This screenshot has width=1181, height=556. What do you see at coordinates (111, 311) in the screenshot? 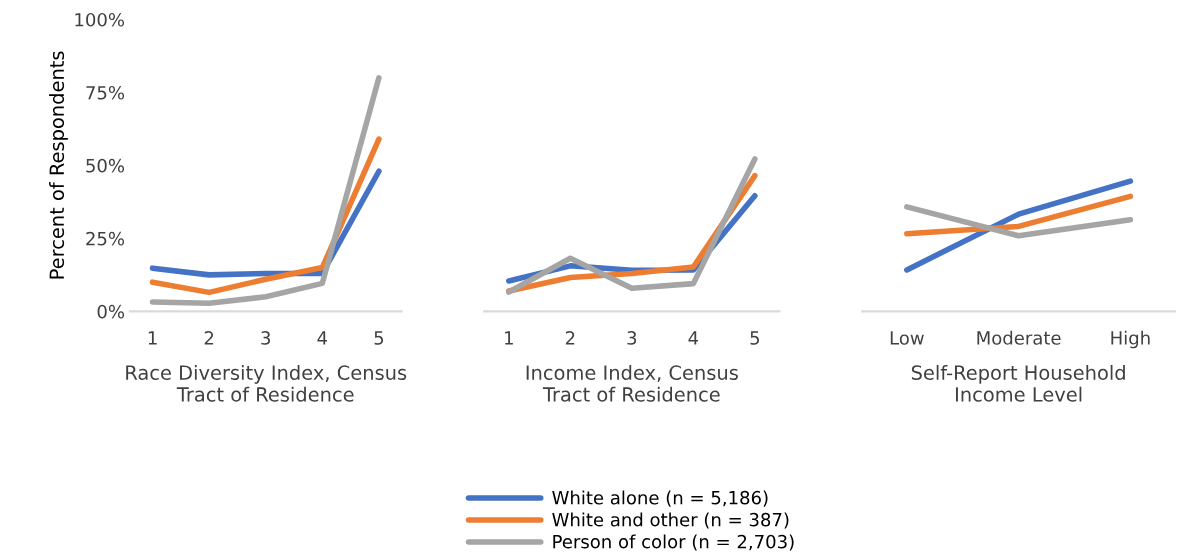
I see `y-tick-label: 0%` at bounding box center [111, 311].